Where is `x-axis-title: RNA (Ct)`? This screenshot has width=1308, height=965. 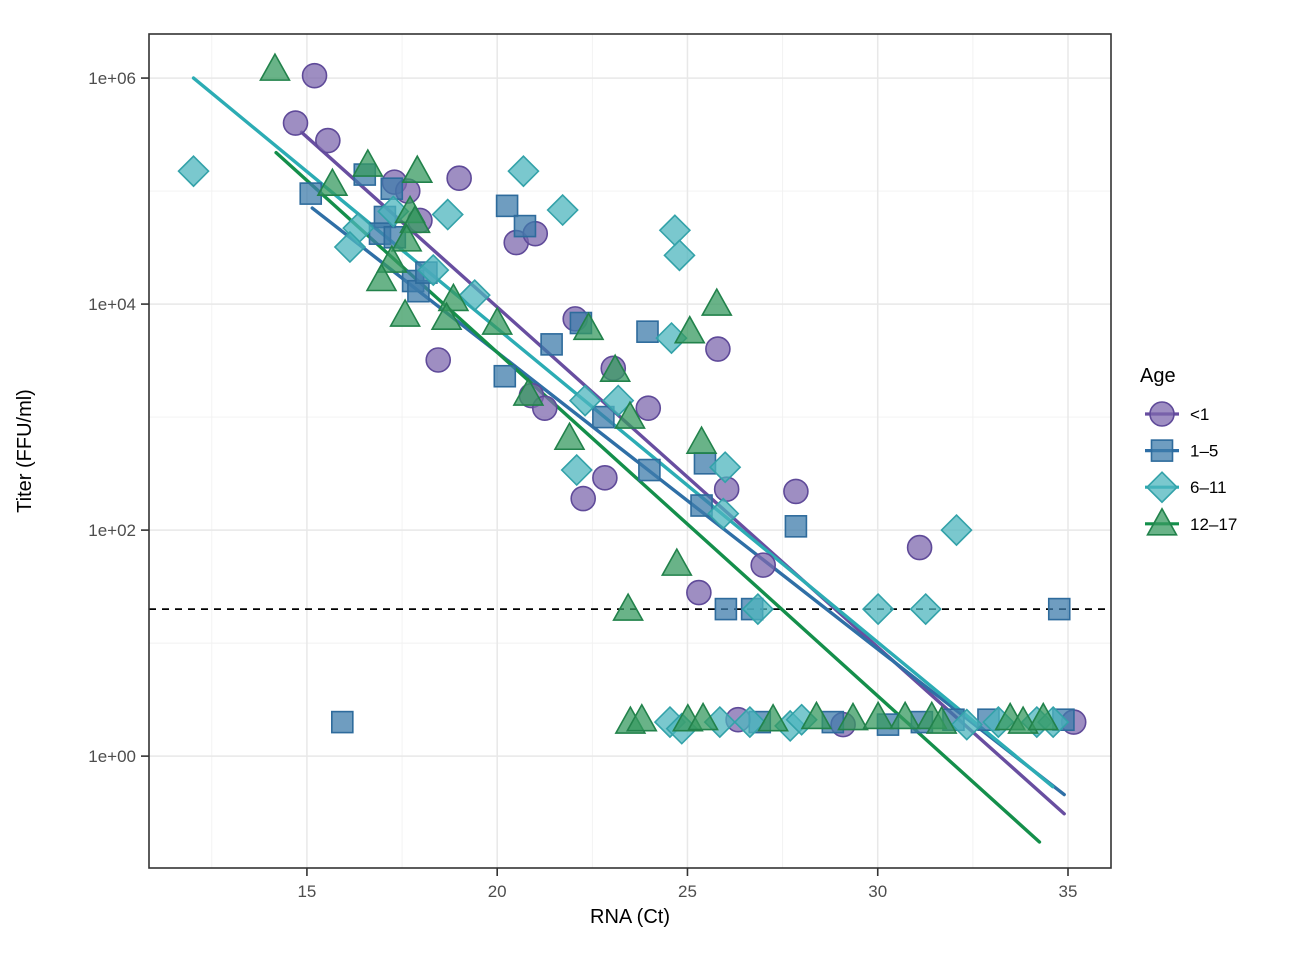
x-axis-title: RNA (Ct) is located at coordinates (630, 917).